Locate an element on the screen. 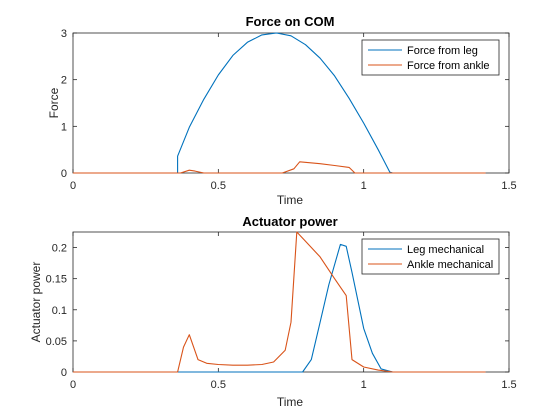 Image resolution: width=560 pixels, height=420 pixels. y-tick-label: 0.1 is located at coordinates (59, 311).